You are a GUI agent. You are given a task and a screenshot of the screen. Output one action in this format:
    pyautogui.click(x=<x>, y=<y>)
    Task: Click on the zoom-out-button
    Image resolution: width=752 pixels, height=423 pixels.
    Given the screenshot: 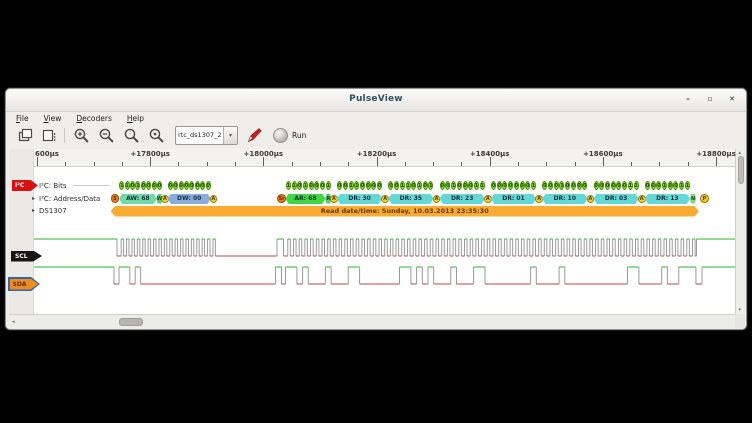 What is the action you would take?
    pyautogui.click(x=106, y=135)
    